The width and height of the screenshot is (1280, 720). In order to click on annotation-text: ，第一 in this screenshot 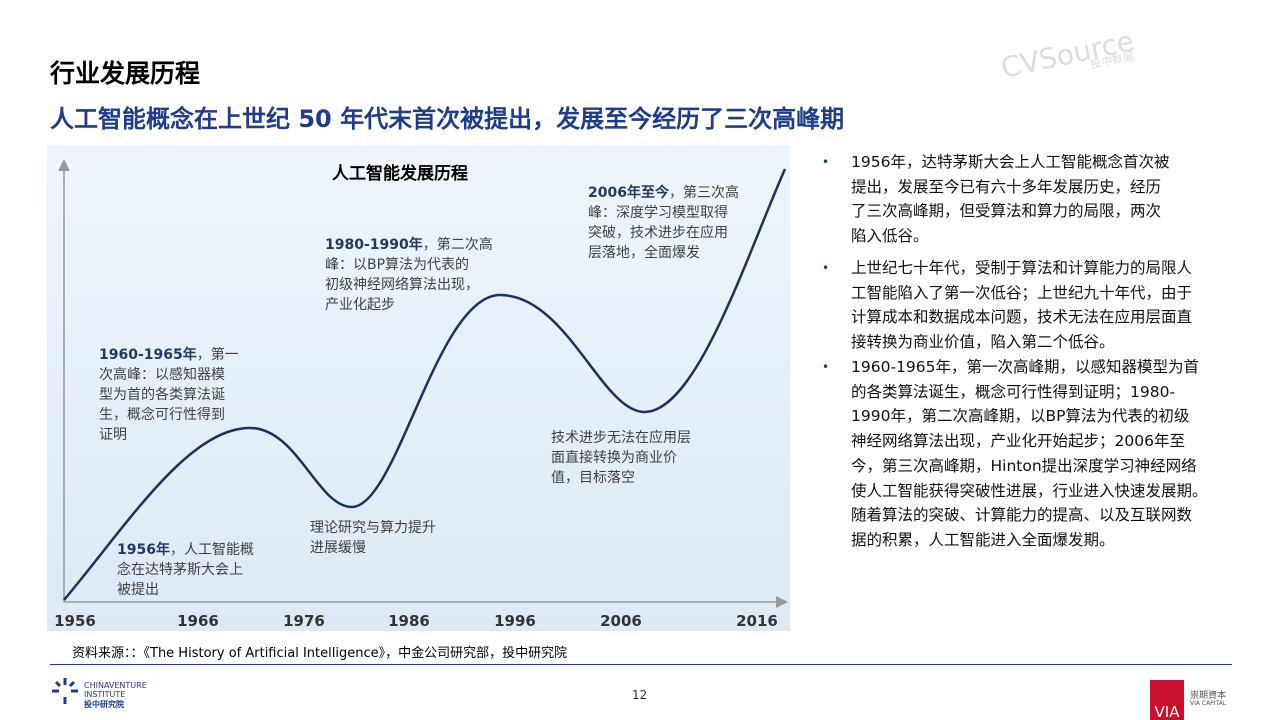, I will do `click(217, 355)`.